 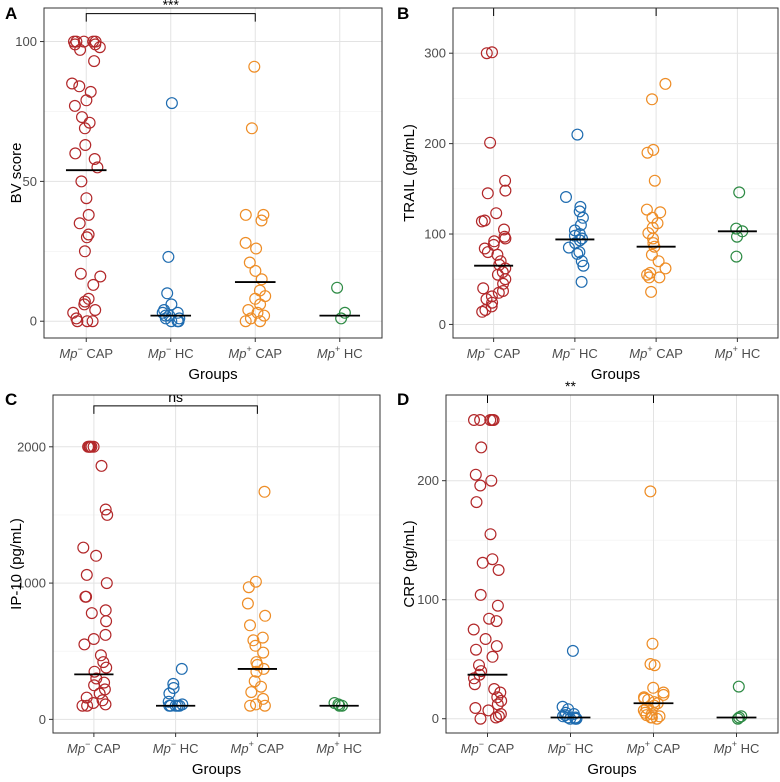 I want to click on x-tick-label: Mp− CAP, so click(x=86, y=352).